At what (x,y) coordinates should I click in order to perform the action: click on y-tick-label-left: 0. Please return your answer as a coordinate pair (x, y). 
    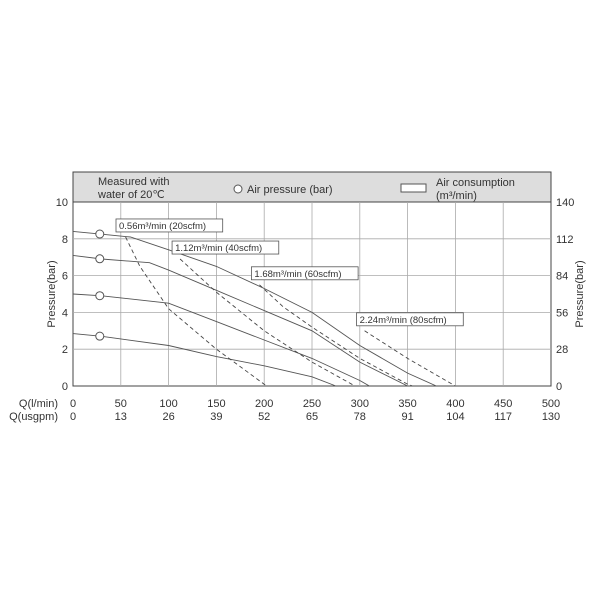
    Looking at the image, I should click on (65, 387).